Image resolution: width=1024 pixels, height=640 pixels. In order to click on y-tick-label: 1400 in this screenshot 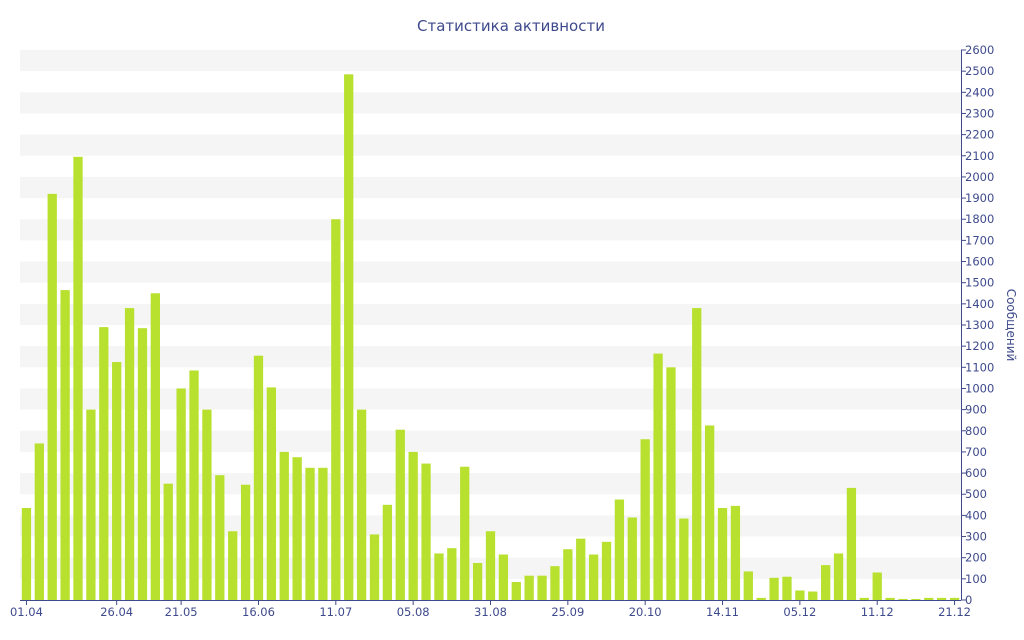, I will do `click(979, 304)`.